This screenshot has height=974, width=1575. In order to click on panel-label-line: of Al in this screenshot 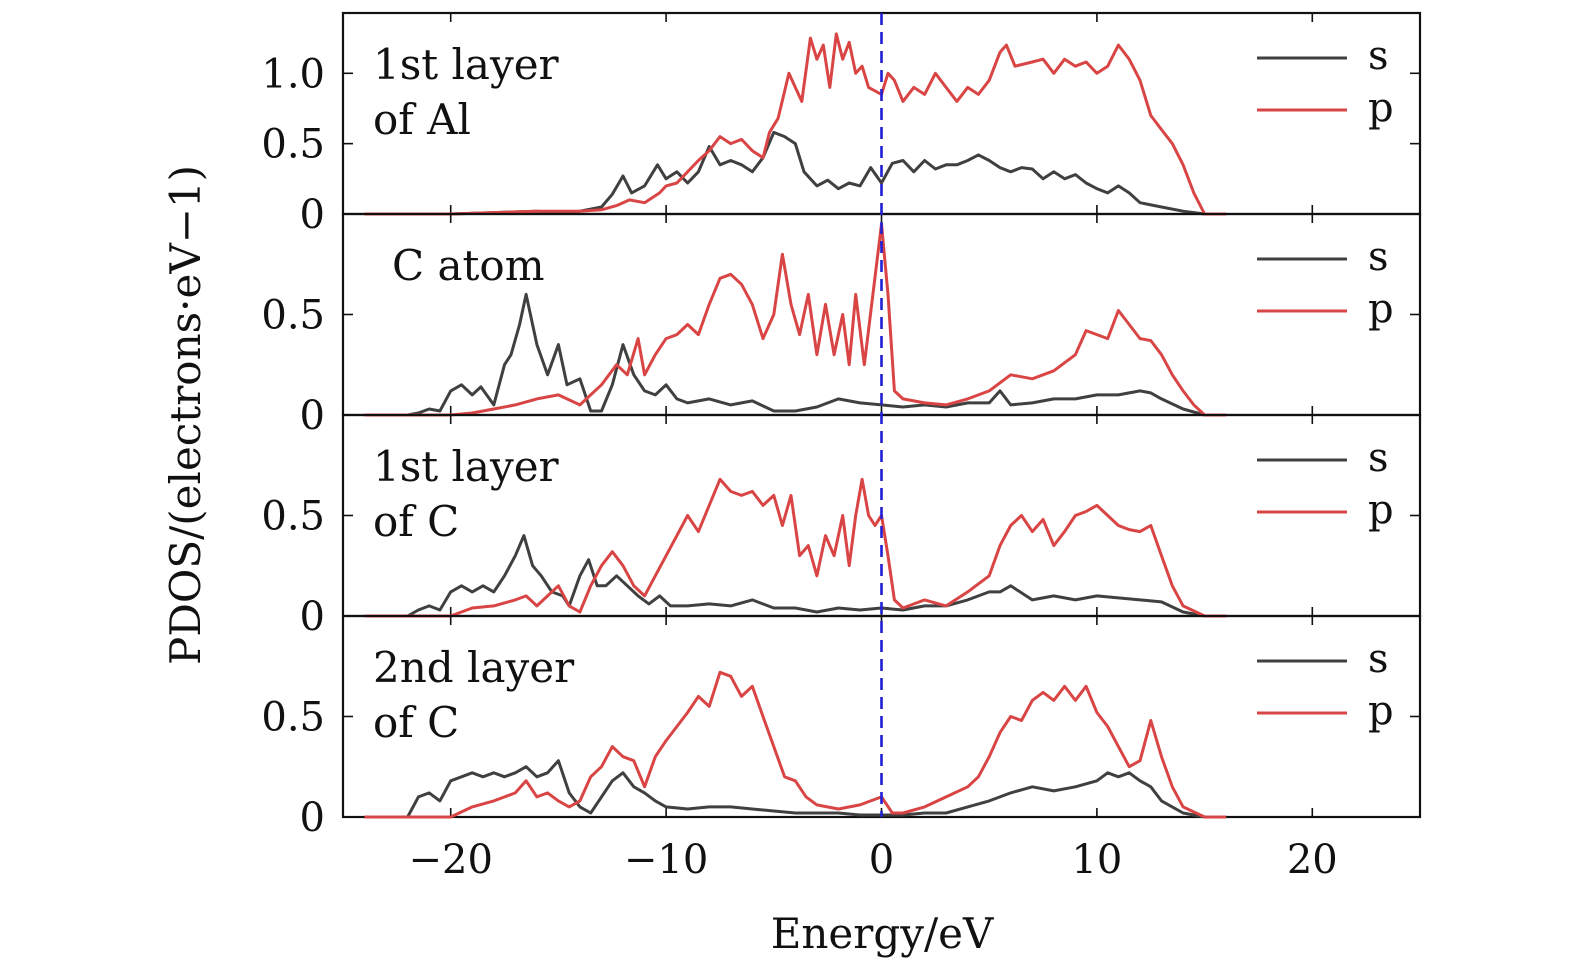, I will do `click(422, 119)`.